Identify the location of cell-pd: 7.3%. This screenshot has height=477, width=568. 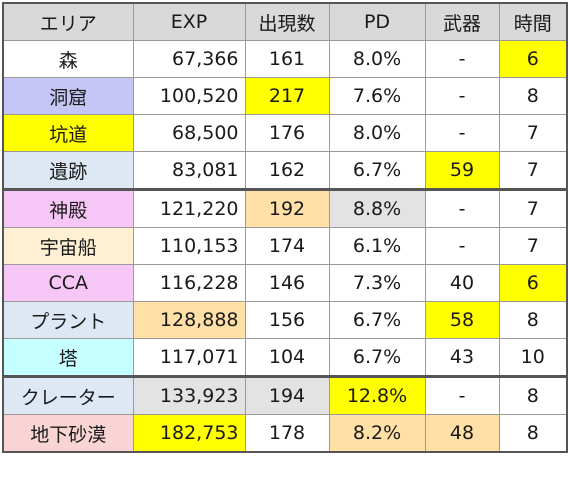
(377, 283).